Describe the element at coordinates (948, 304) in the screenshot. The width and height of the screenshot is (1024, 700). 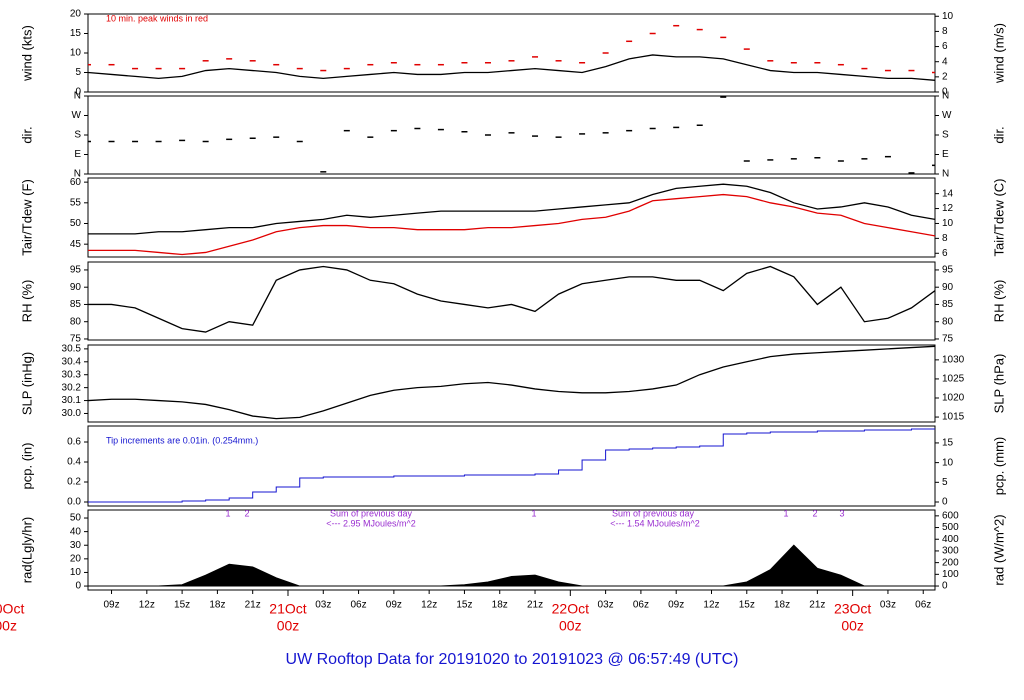
I see `y2-tick-label: 85` at that location.